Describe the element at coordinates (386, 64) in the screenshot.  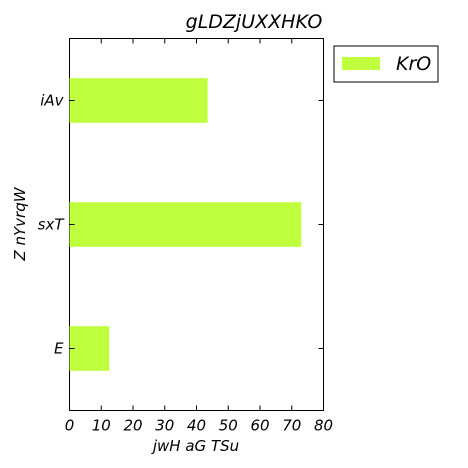
I see `legend: KrO` at that location.